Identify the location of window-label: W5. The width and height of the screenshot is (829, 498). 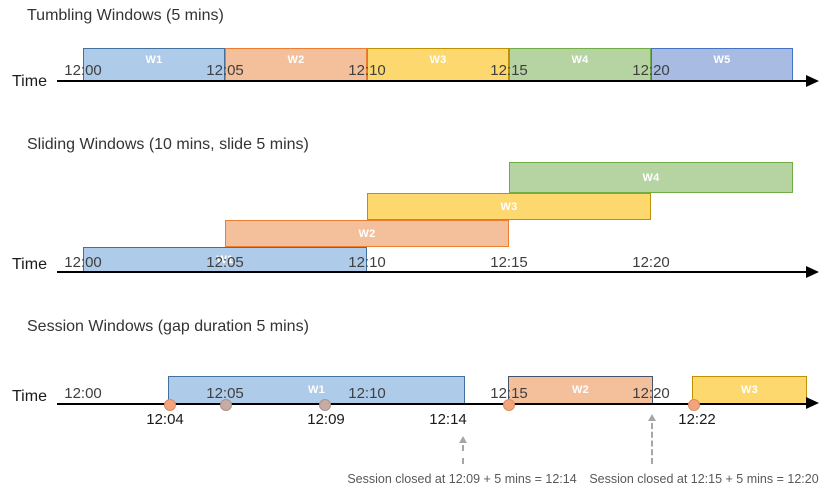
(722, 60).